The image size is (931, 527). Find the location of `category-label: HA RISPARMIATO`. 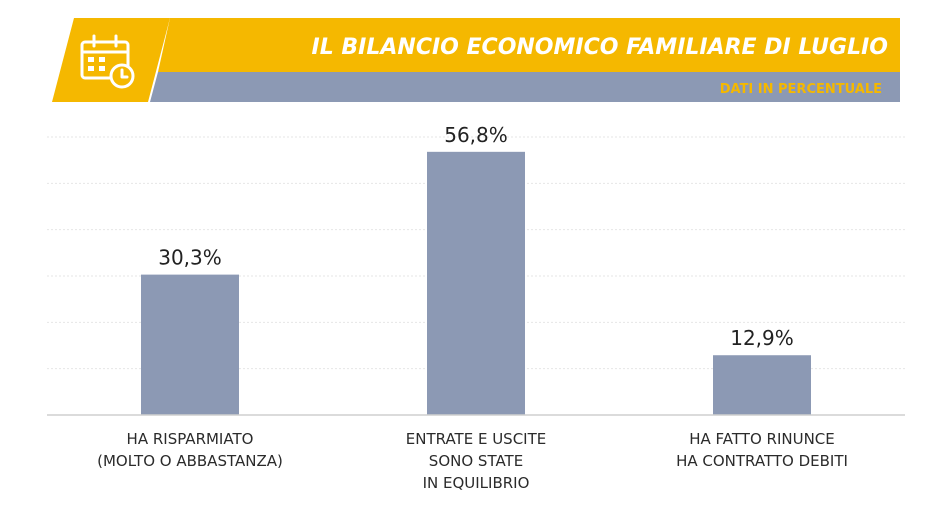

category-label: HA RISPARMIATO is located at coordinates (190, 439).